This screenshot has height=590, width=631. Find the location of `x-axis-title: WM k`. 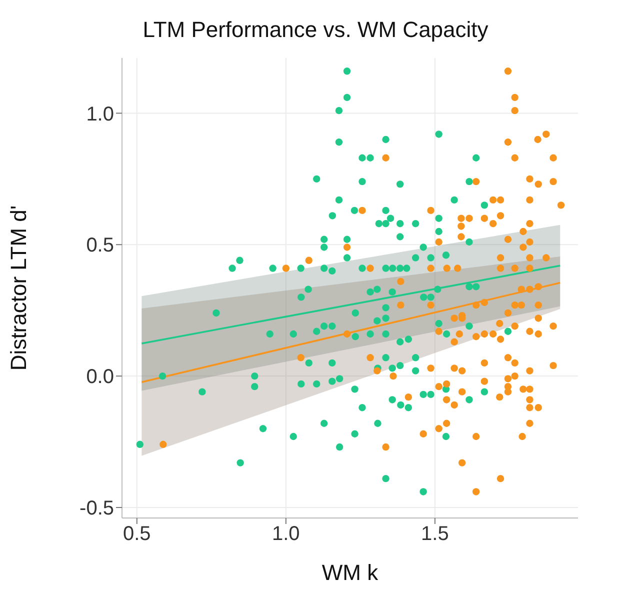

x-axis-title: WM k is located at coordinates (351, 572).